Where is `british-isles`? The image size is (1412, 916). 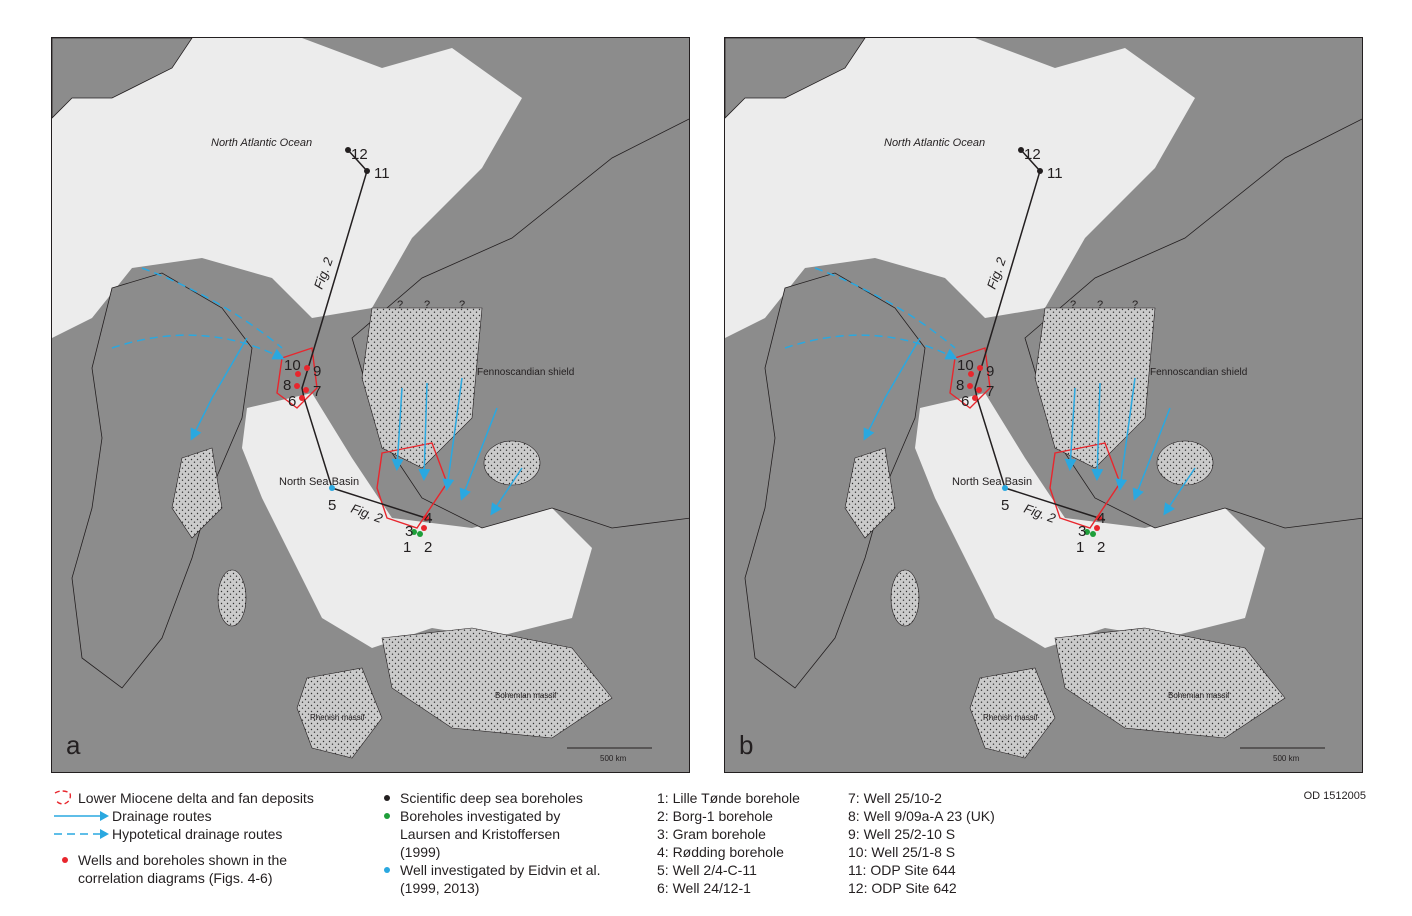
british-isles is located at coordinates (162, 480).